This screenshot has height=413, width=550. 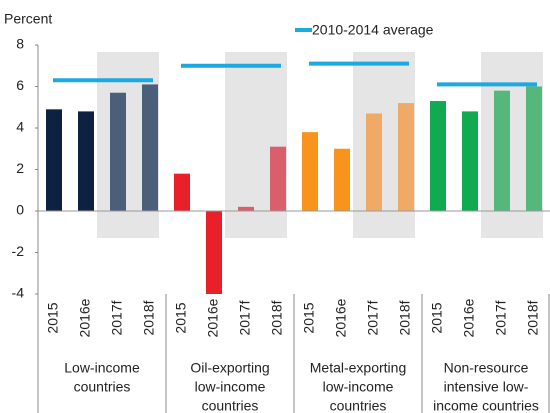 I want to click on group-label: Low-income, so click(x=102, y=368).